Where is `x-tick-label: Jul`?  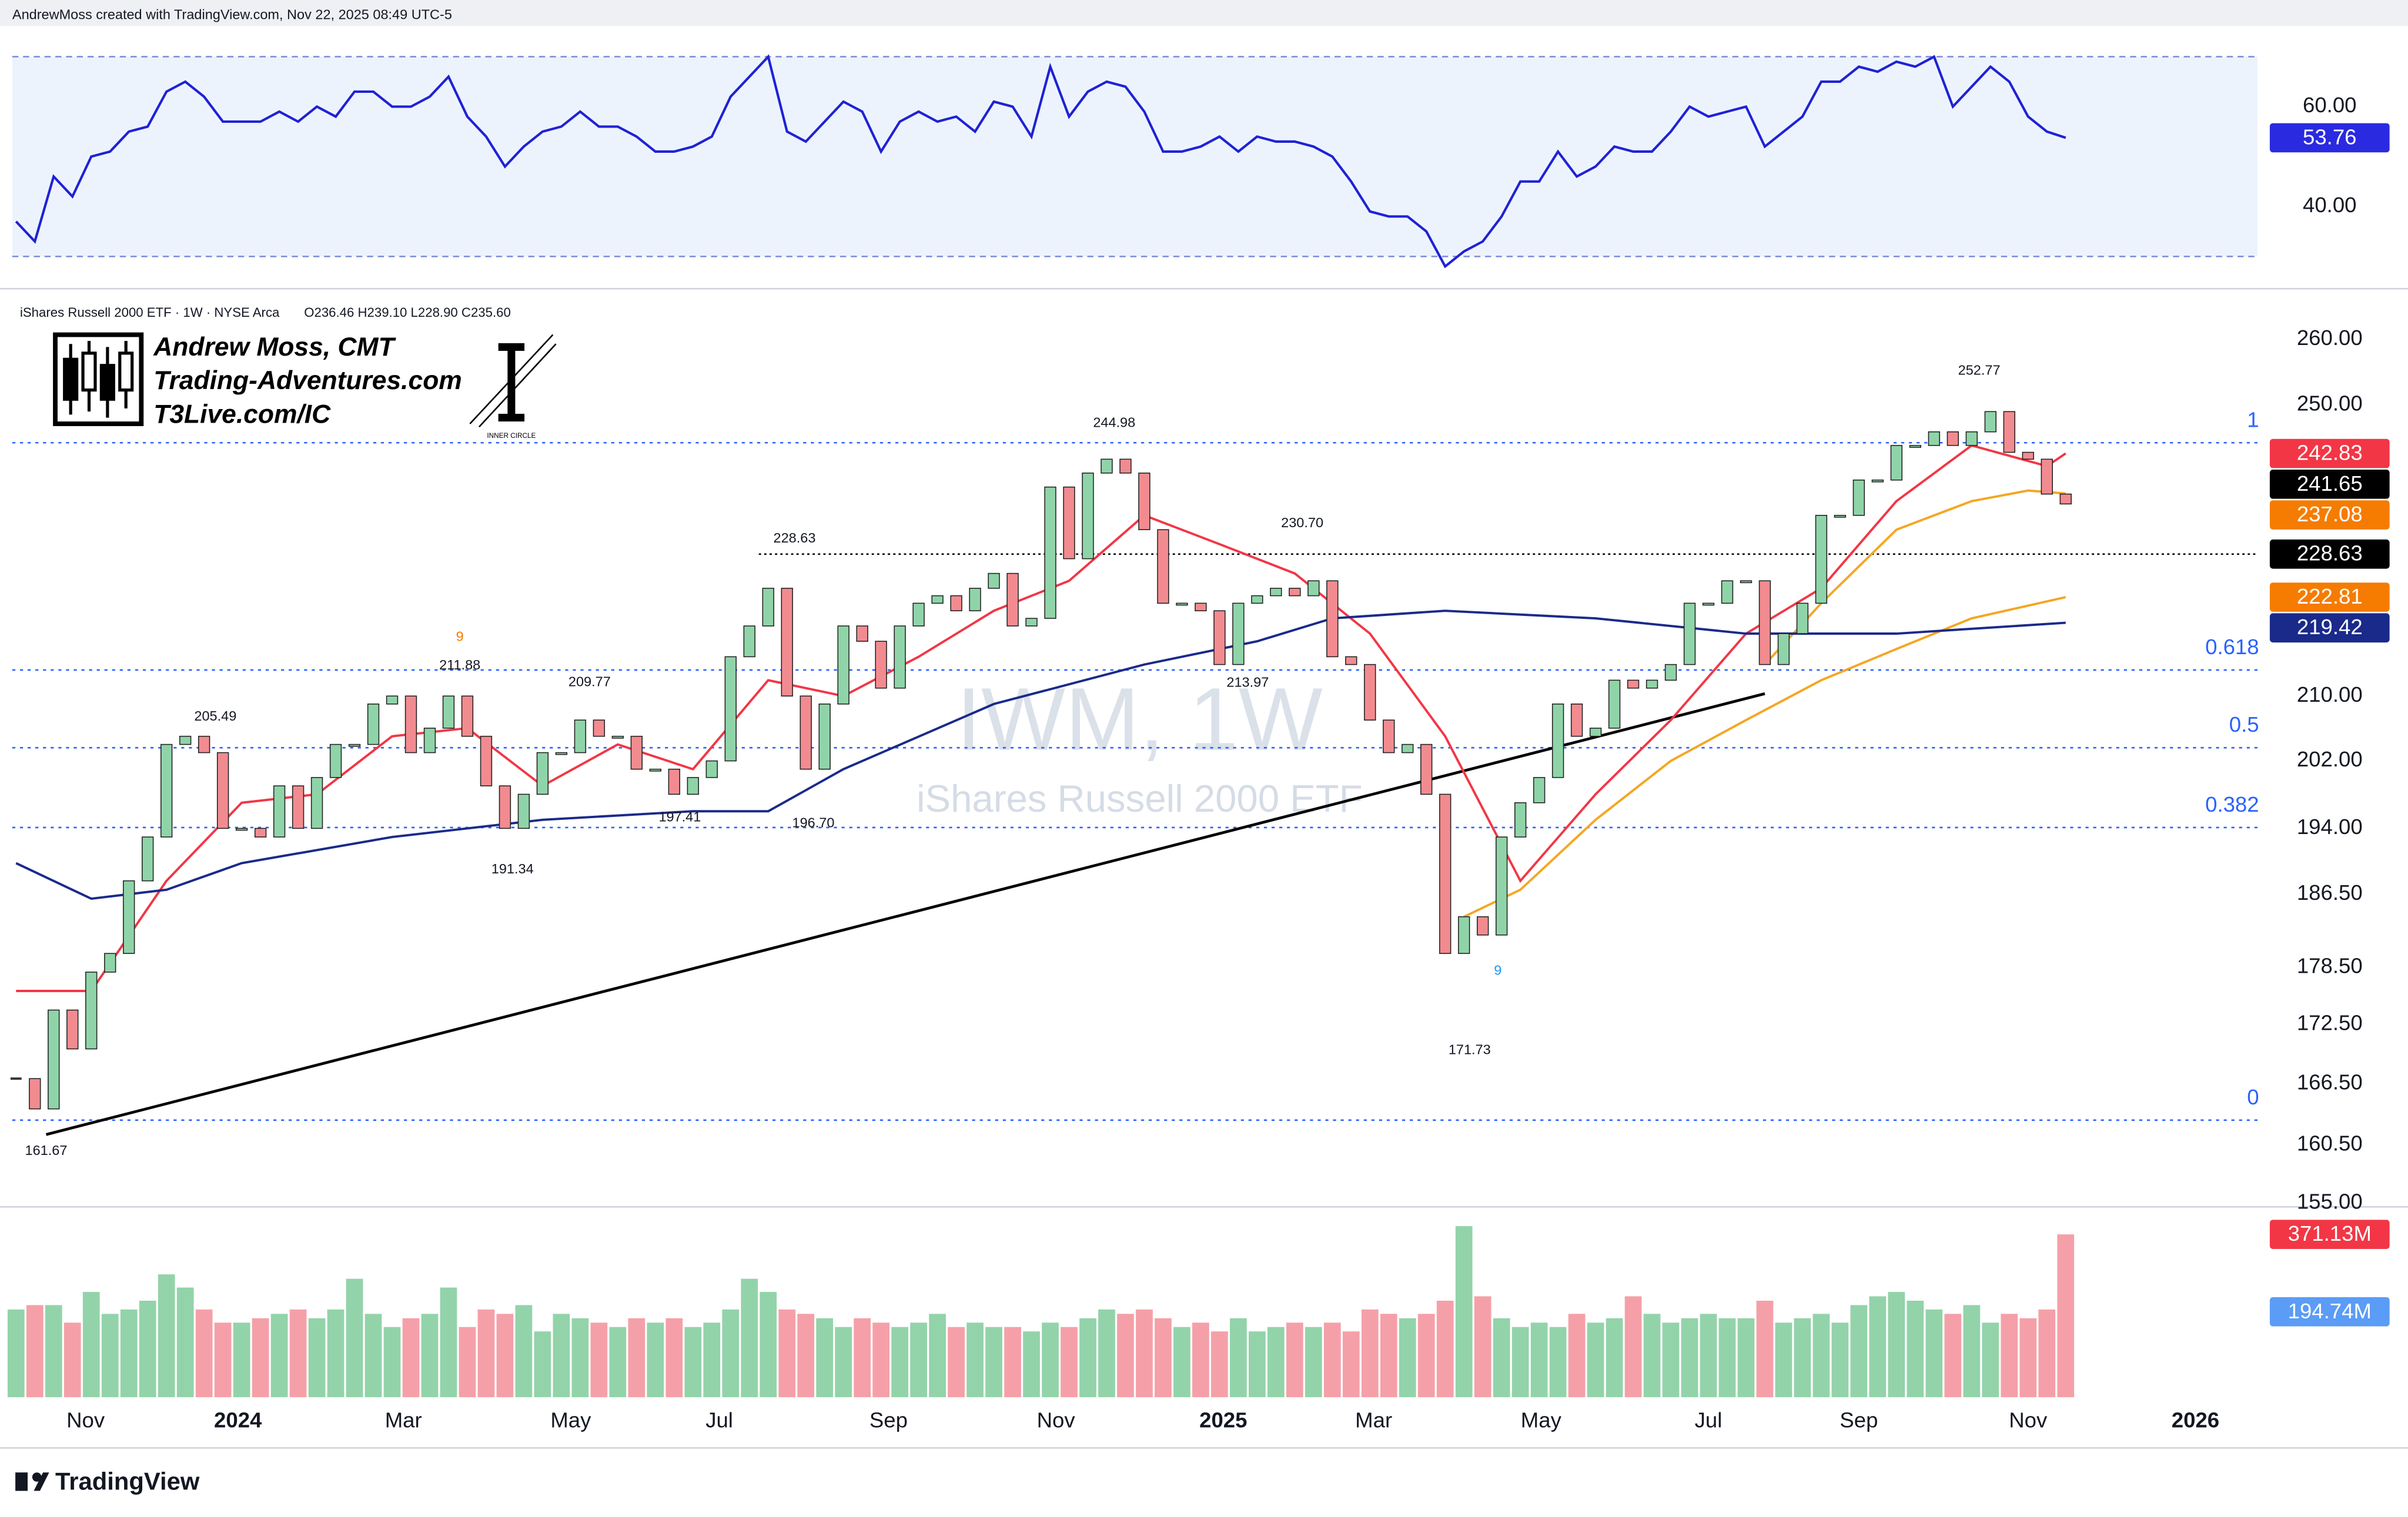 x-tick-label: Jul is located at coordinates (1709, 1420).